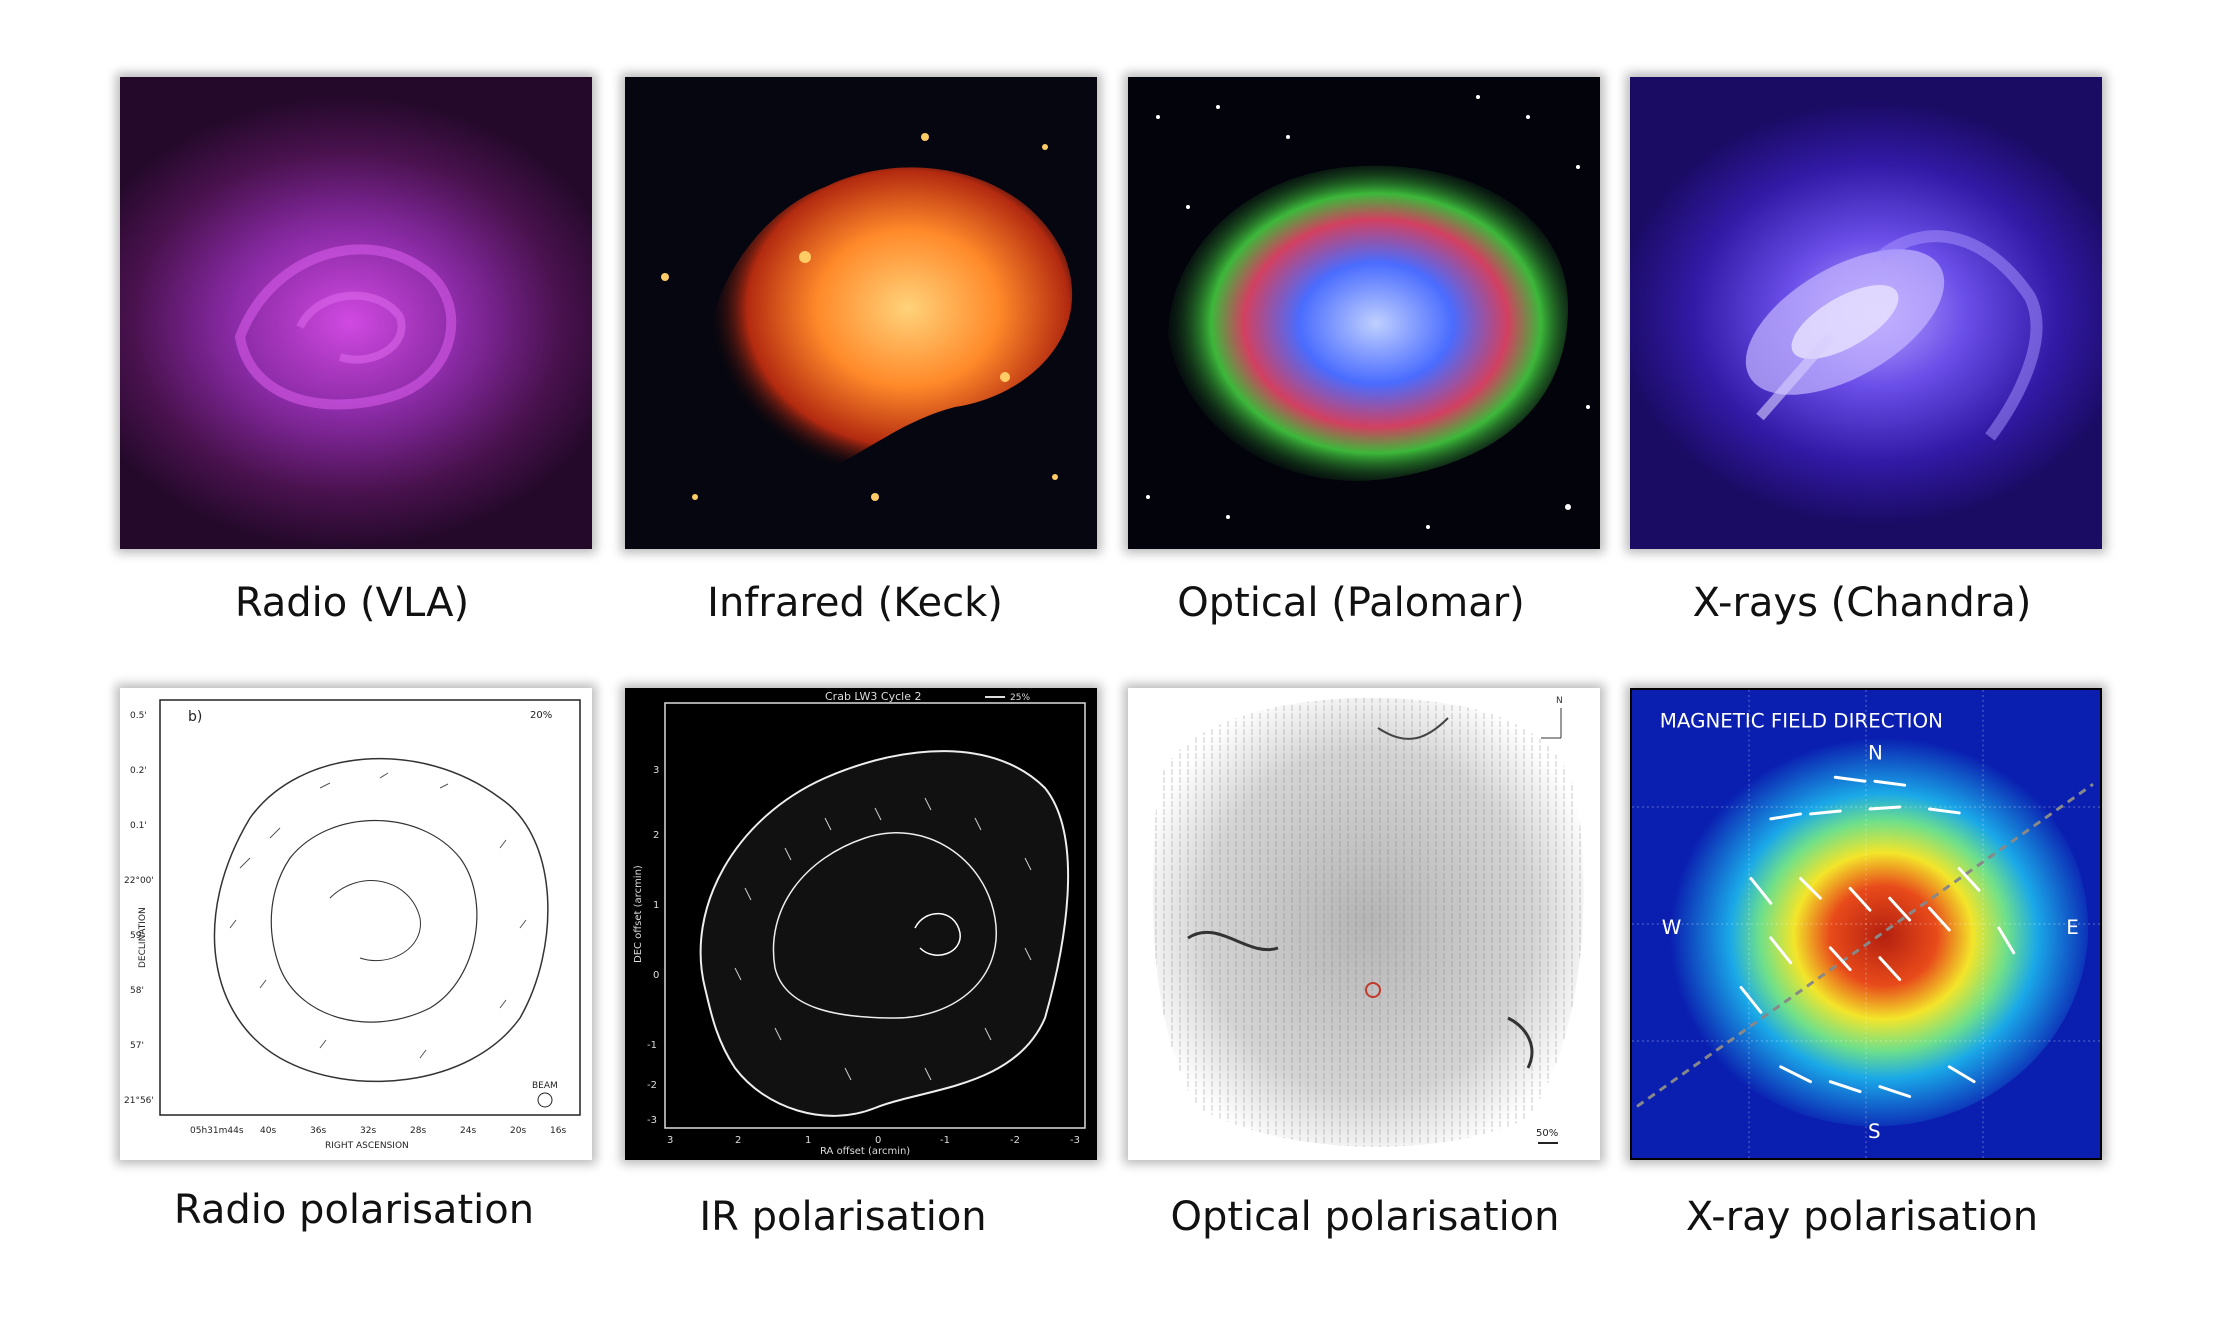 This screenshot has height=1328, width=2234. What do you see at coordinates (138, 826) in the screenshot?
I see `y-tick: 0.1'` at bounding box center [138, 826].